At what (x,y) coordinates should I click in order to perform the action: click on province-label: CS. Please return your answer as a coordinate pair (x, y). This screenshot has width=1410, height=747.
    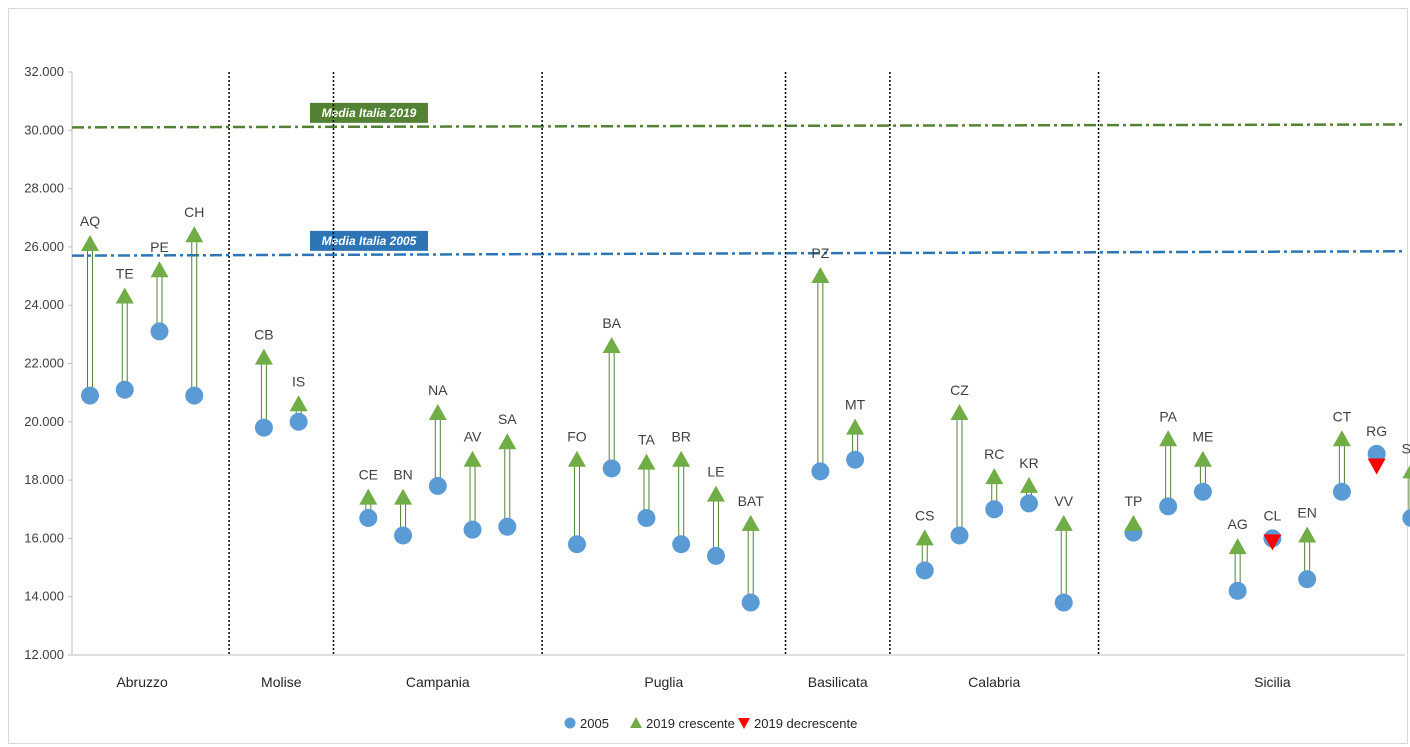
    Looking at the image, I should click on (924, 515).